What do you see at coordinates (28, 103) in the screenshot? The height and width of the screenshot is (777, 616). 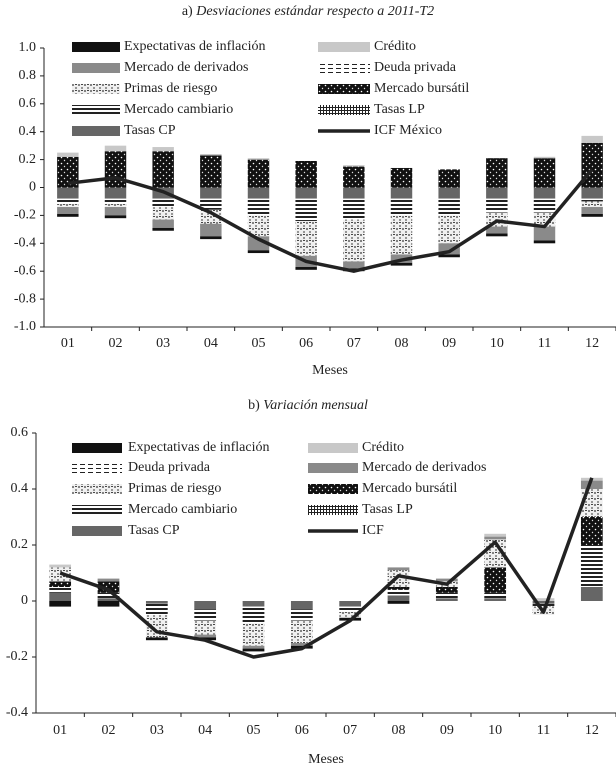 I see `y-tick-label: 0.6` at bounding box center [28, 103].